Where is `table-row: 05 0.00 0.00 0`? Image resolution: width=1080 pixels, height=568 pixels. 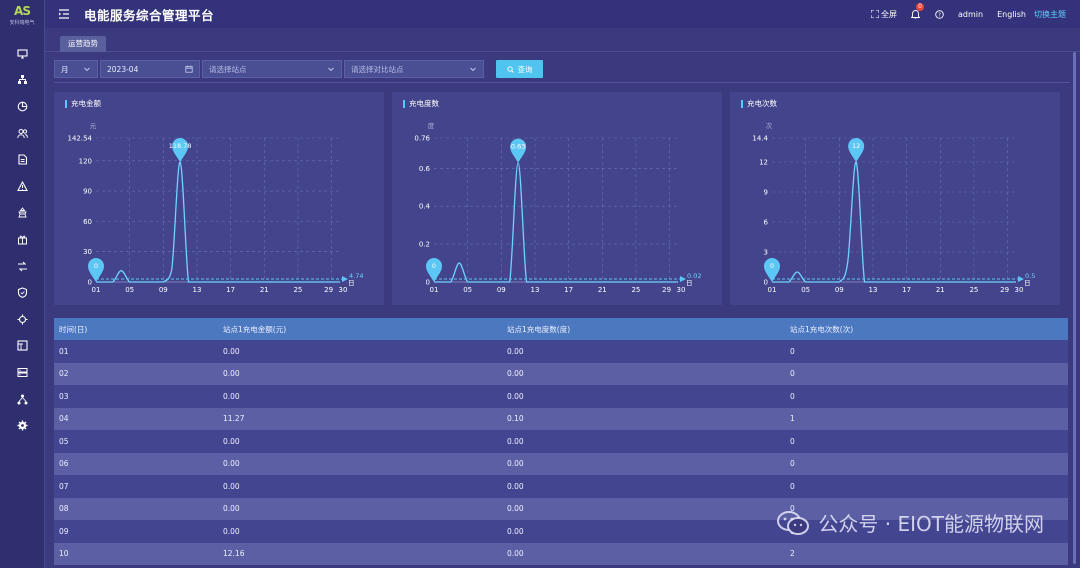 table-row: 05 0.00 0.00 0 is located at coordinates (561, 441).